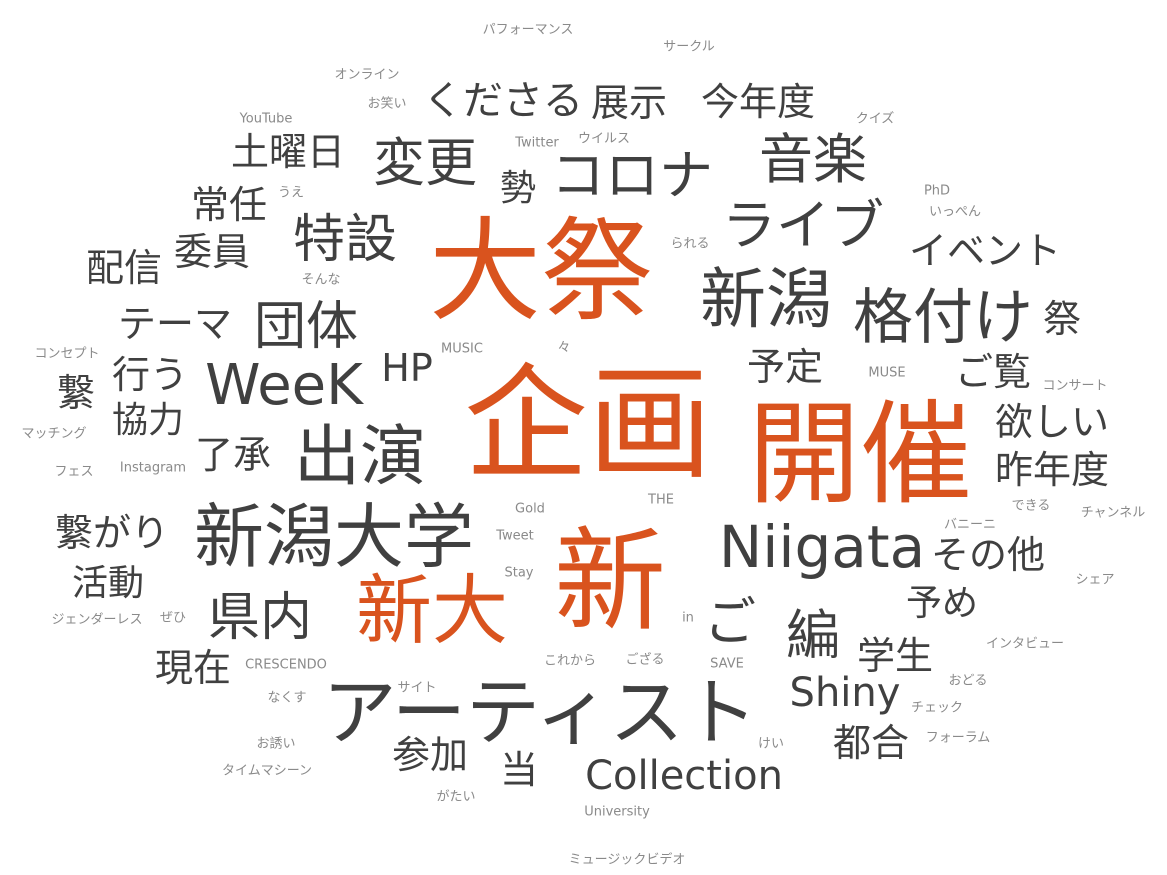 The image size is (1167, 875). What do you see at coordinates (74, 472) in the screenshot?
I see `word-fes: フェス` at bounding box center [74, 472].